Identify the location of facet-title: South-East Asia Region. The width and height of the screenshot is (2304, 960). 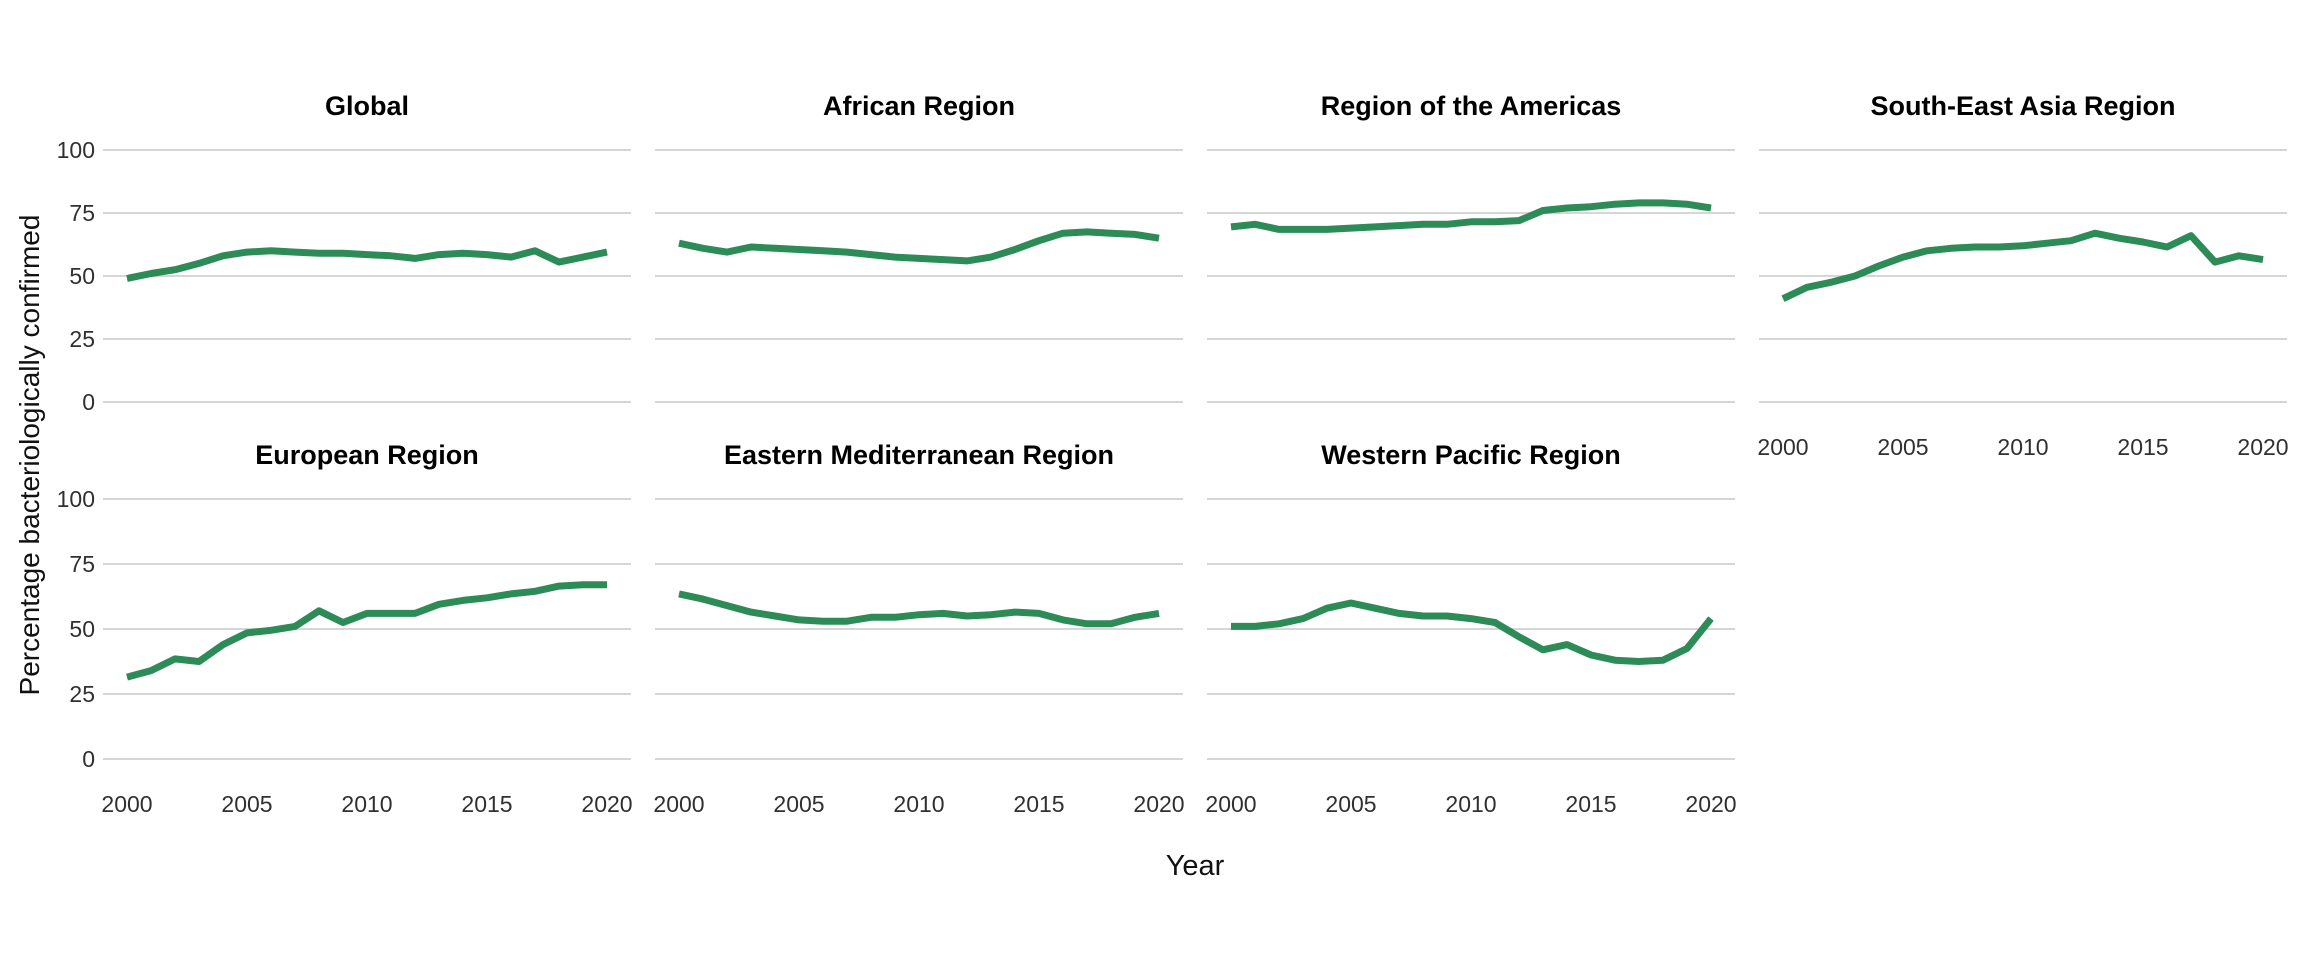
(2023, 106).